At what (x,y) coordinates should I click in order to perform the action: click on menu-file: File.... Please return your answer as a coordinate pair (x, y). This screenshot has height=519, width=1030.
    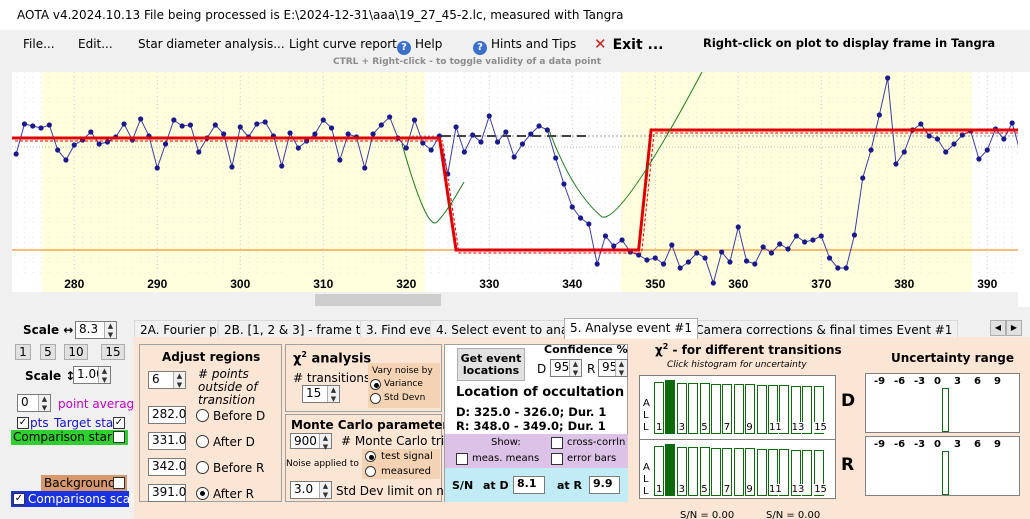
    Looking at the image, I should click on (39, 44).